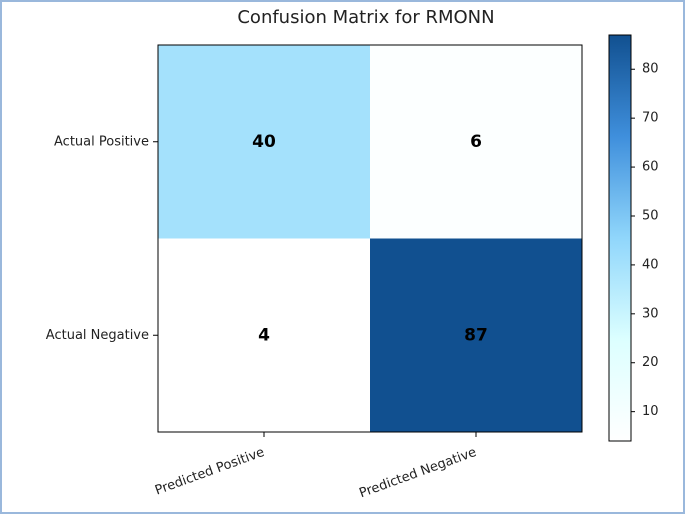  Describe the element at coordinates (101, 141) in the screenshot. I see `y-tick-label: Actual Positive` at that location.